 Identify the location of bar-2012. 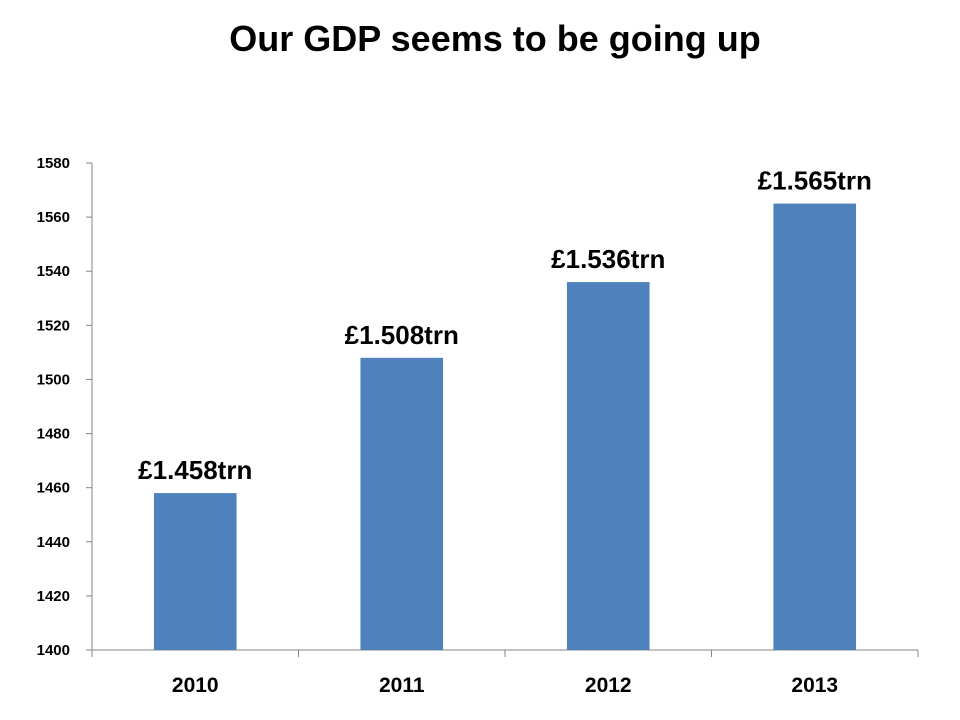
(608, 466).